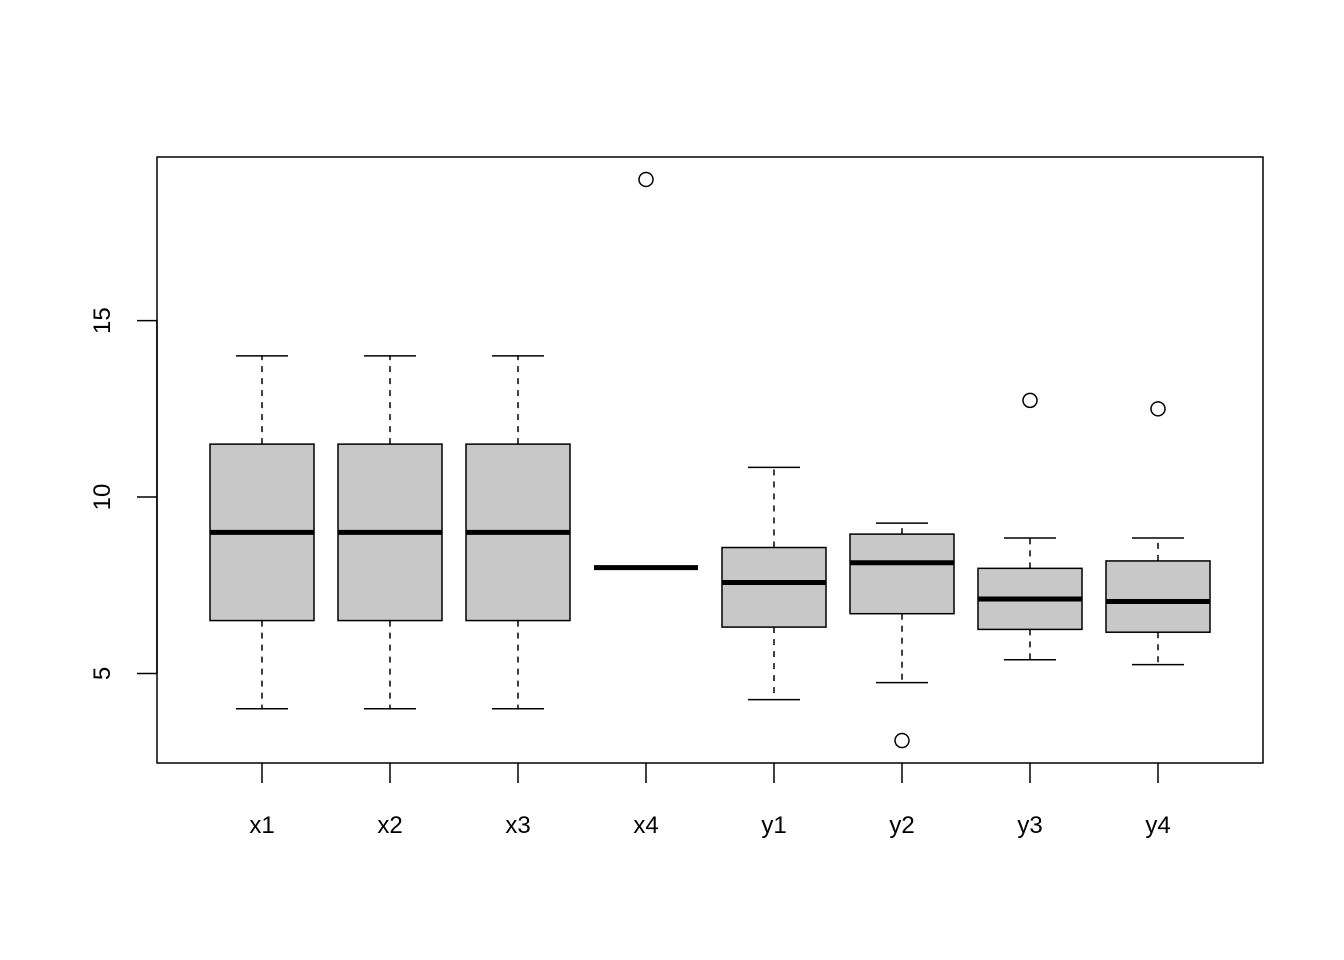 The width and height of the screenshot is (1344, 960). I want to click on box-y1, so click(774, 583).